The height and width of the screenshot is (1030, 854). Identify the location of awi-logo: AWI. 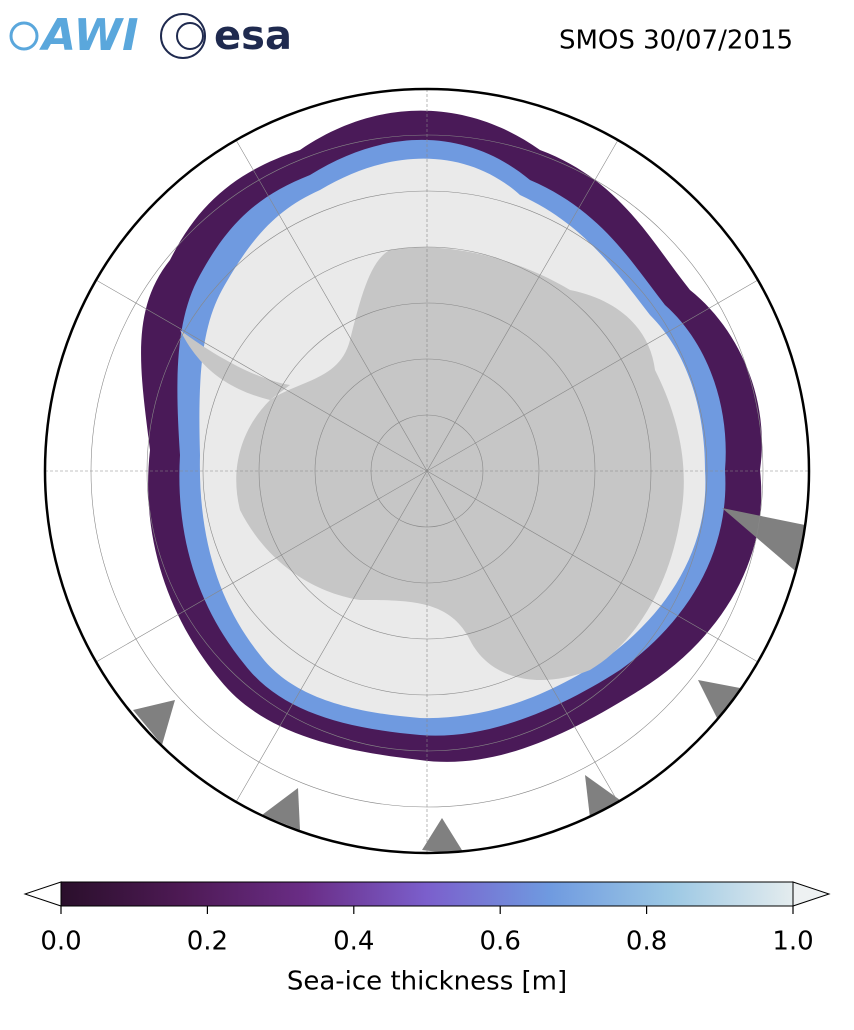
(74, 35).